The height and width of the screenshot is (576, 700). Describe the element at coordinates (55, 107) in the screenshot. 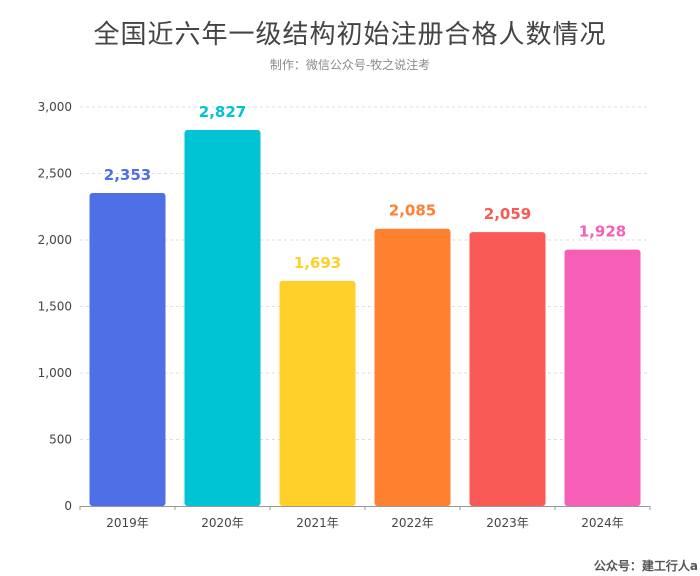

I see `y-tick-label: 3,000` at that location.